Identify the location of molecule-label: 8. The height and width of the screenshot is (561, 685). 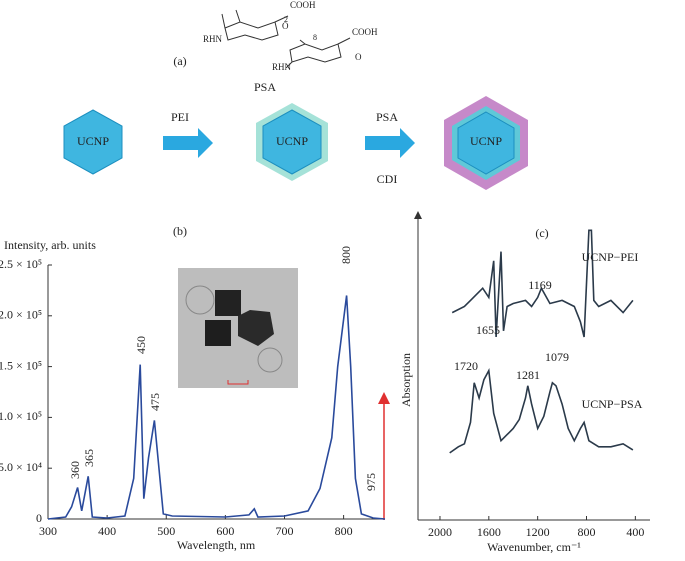
(315, 37).